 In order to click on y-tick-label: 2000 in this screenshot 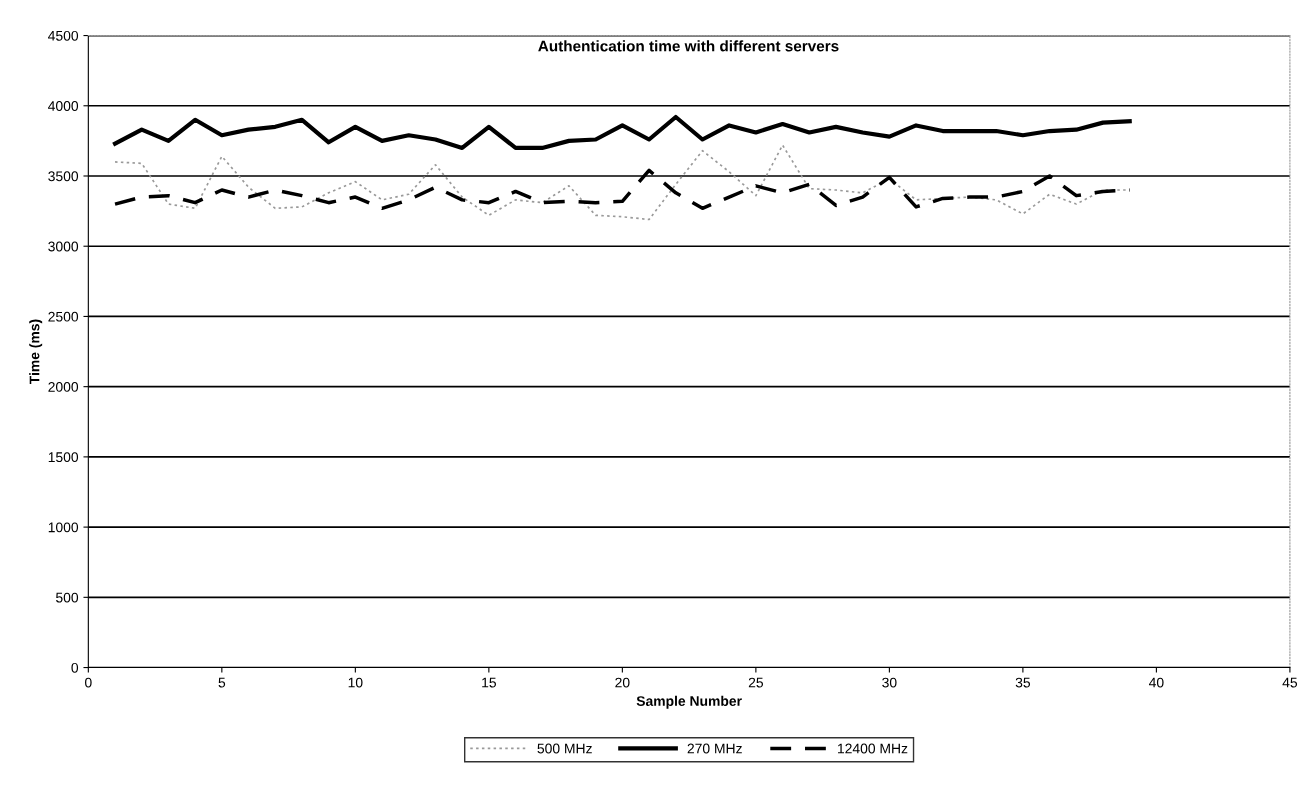, I will do `click(63, 387)`.